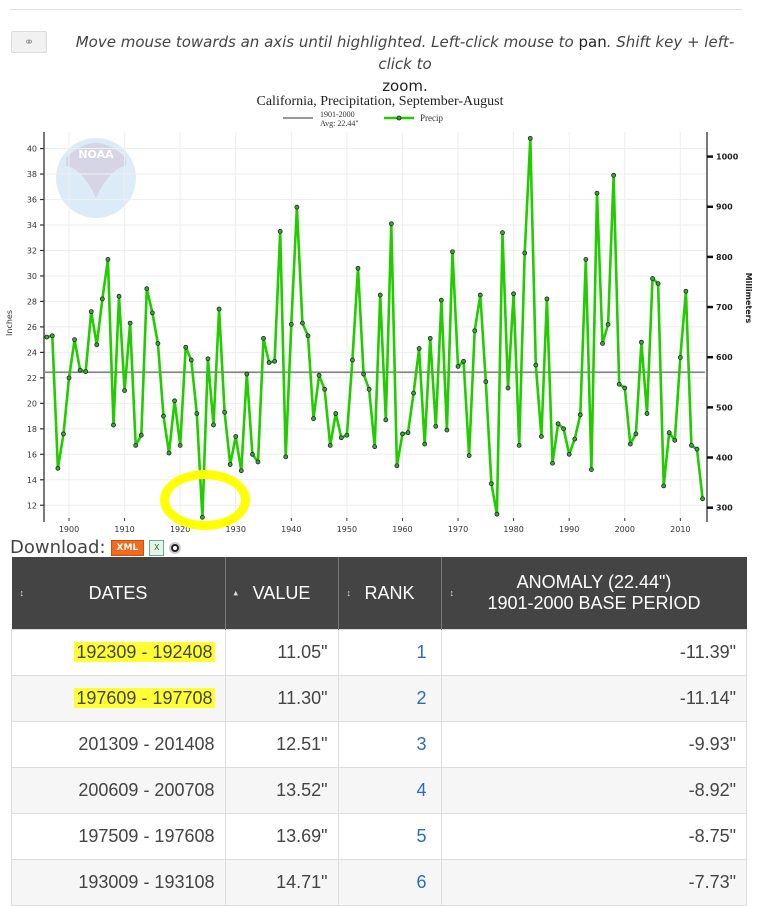 The width and height of the screenshot is (760, 906). I want to click on excel-icon: X, so click(157, 547).